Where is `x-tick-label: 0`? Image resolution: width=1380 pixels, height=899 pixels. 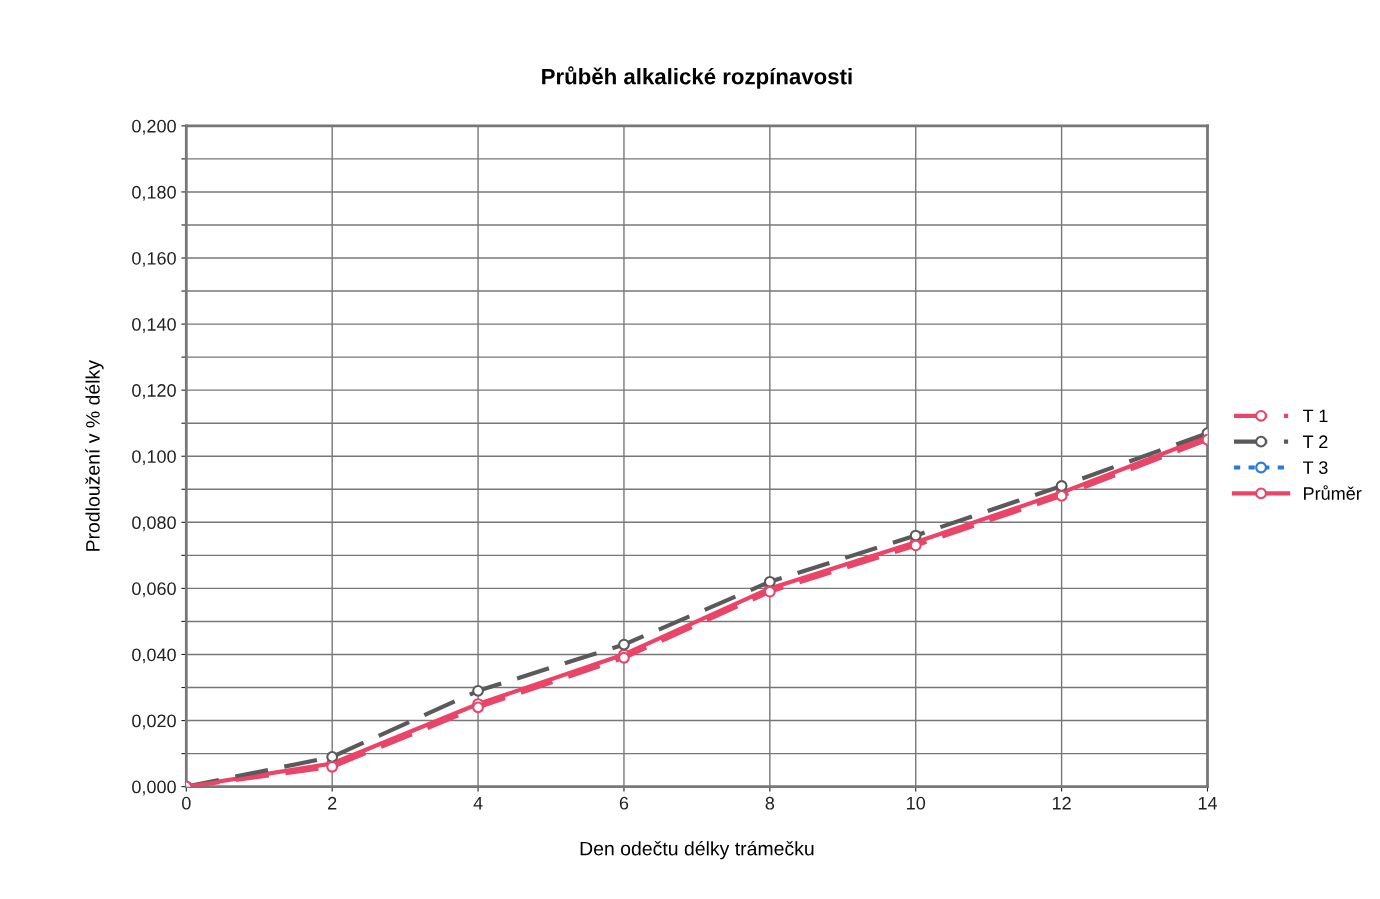 x-tick-label: 0 is located at coordinates (186, 803).